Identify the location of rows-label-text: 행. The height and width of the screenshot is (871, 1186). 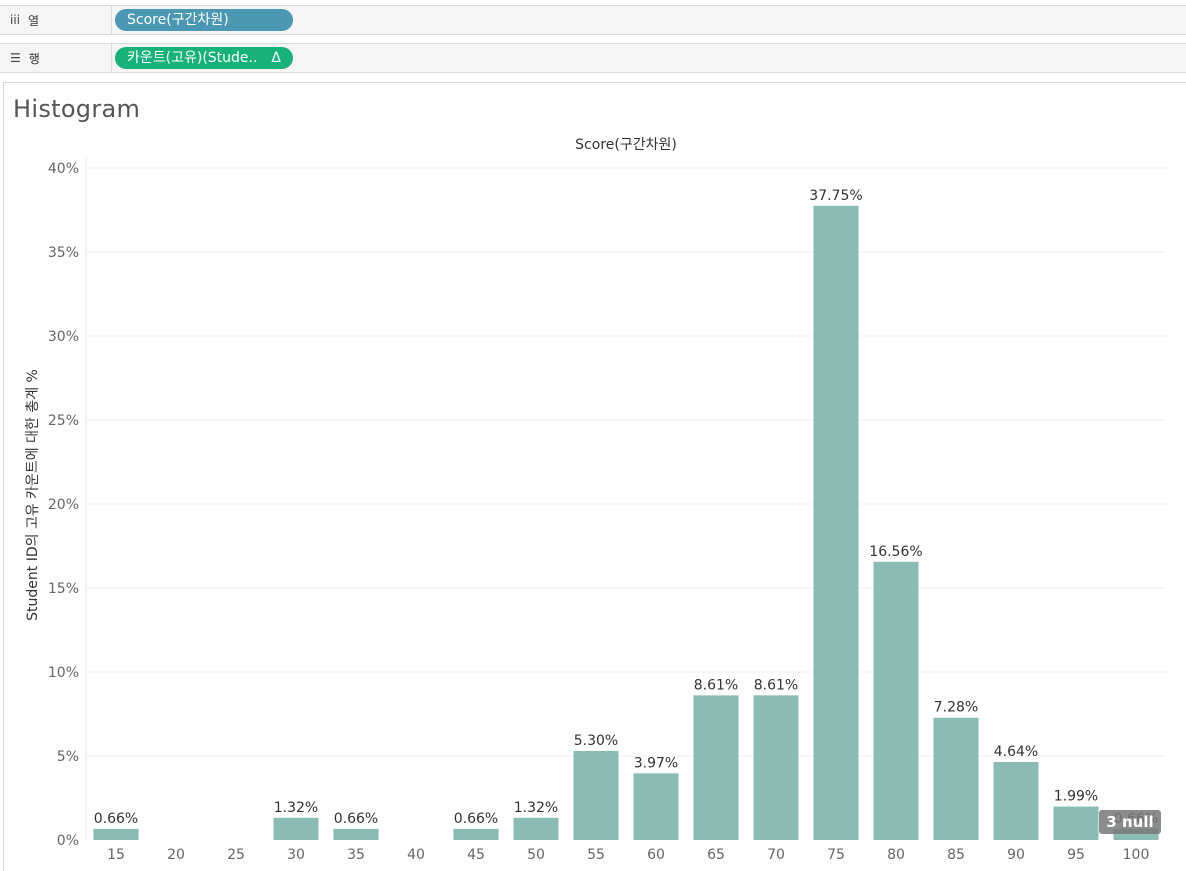
(34, 58).